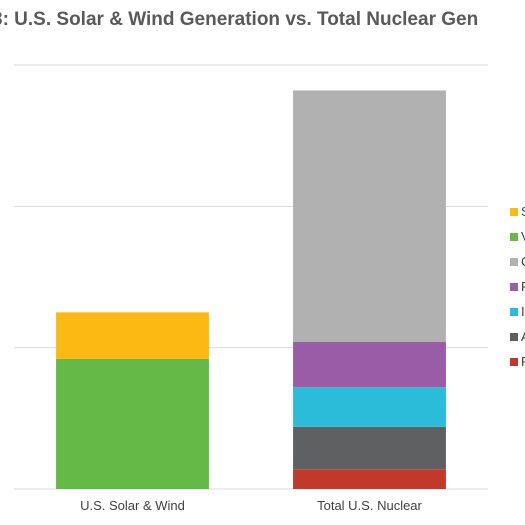  What do you see at coordinates (132, 505) in the screenshot?
I see `x-tick-label: U.S. Solar & Wind` at bounding box center [132, 505].